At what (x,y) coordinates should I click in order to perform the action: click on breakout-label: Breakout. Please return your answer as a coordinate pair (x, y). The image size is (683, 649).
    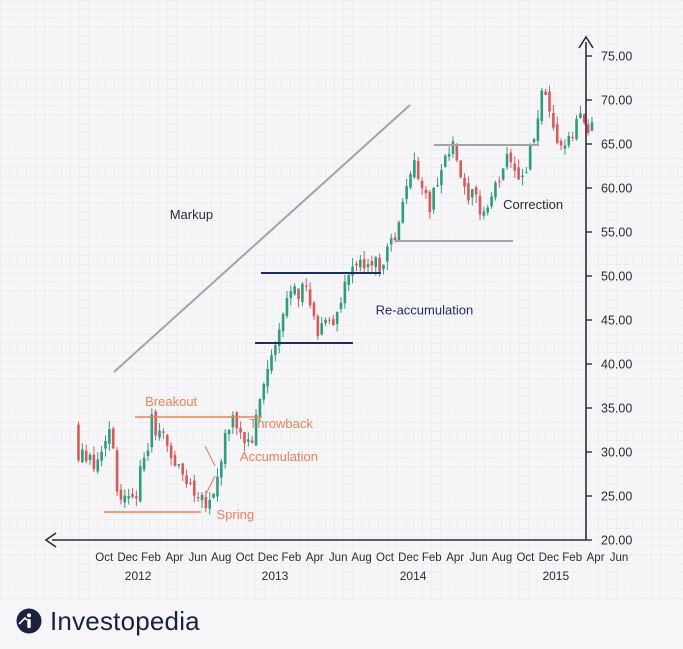
    Looking at the image, I should click on (171, 401).